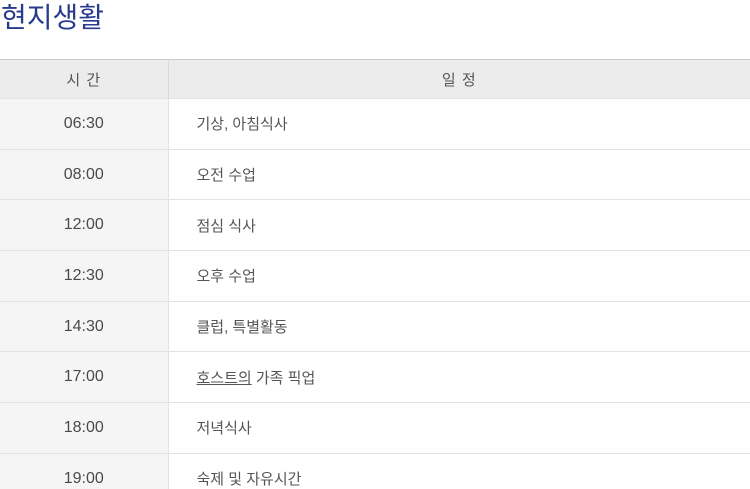 The image size is (750, 489). I want to click on time-cell: 17:00, so click(84, 377).